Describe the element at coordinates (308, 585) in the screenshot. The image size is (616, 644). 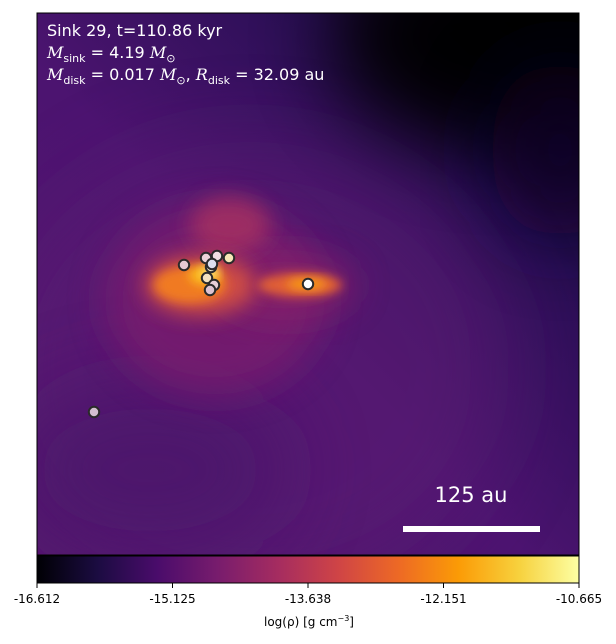
I see `colorbar-ticks` at that location.